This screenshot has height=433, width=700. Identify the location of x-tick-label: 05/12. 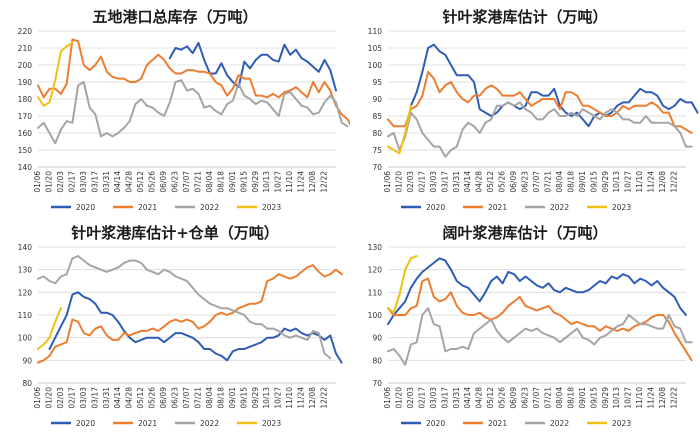
(490, 398).